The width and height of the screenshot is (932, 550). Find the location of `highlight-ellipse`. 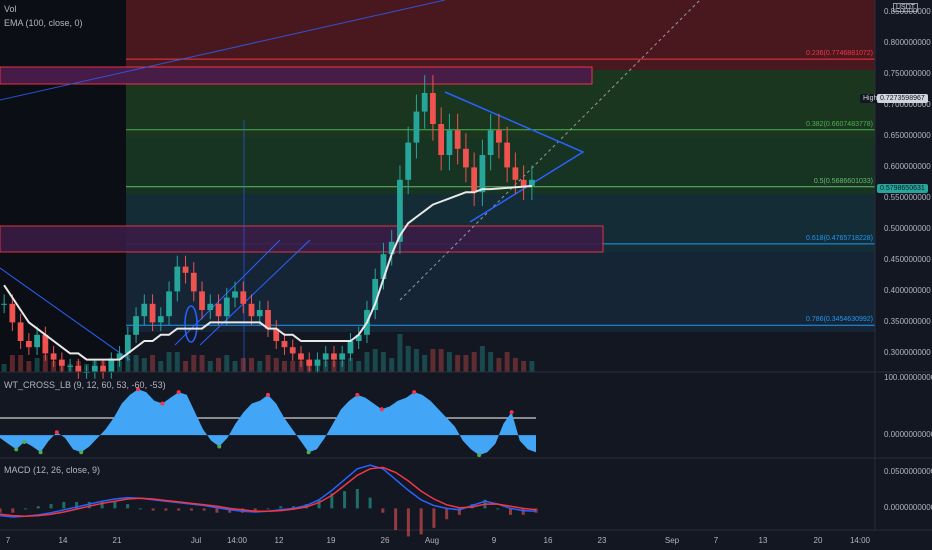

highlight-ellipse is located at coordinates (191, 324).